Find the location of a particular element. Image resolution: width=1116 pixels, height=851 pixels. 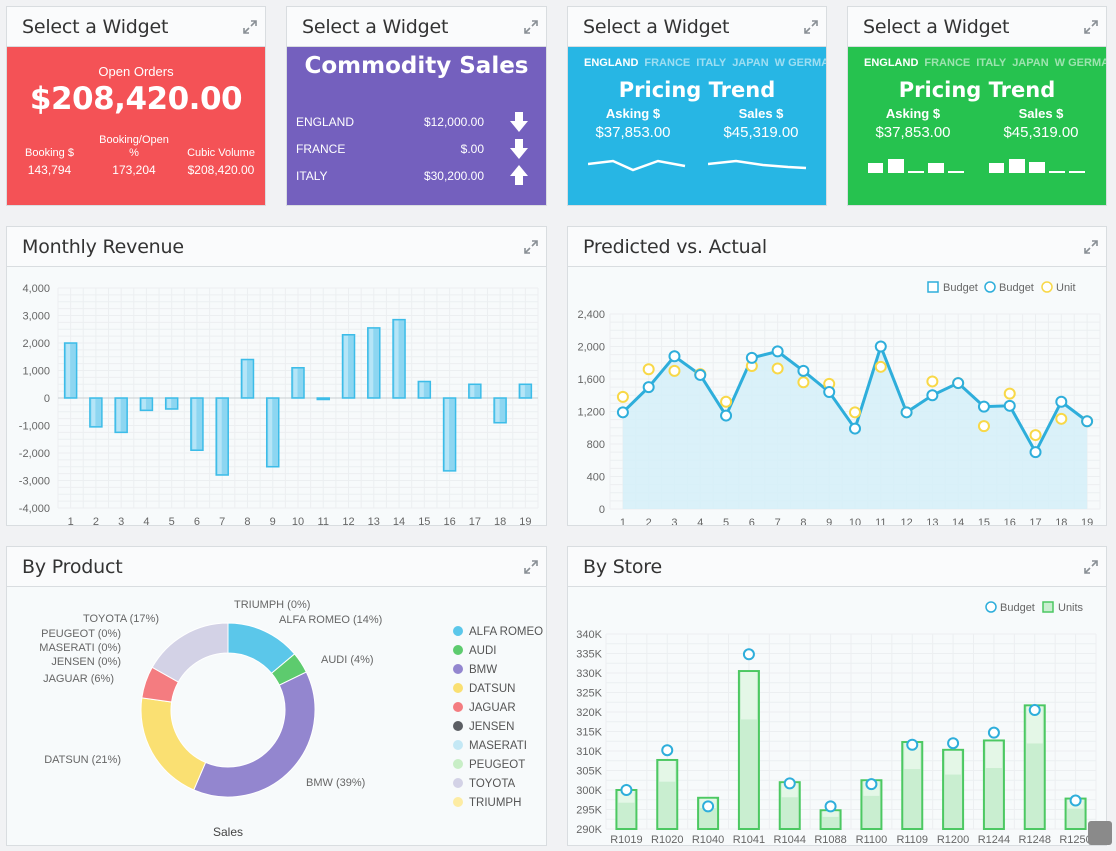

x-tick-label: 11 is located at coordinates (323, 520).